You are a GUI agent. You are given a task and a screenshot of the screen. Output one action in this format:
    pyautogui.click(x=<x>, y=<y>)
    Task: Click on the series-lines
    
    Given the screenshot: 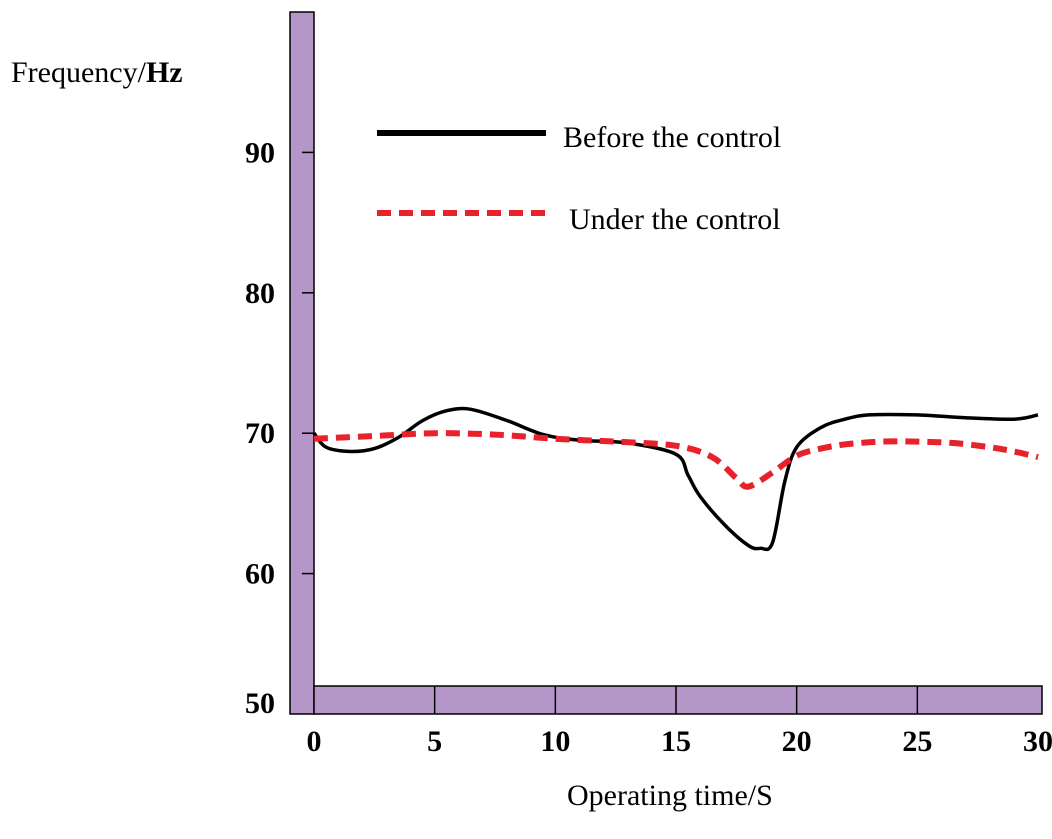 What is the action you would take?
    pyautogui.click(x=676, y=479)
    